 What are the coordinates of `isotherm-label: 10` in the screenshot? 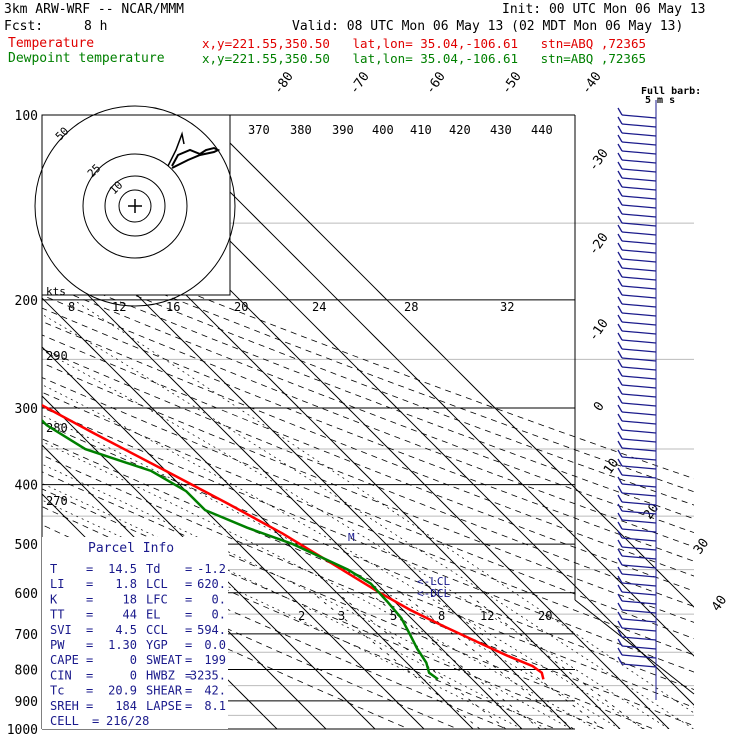 It's located at (611, 466).